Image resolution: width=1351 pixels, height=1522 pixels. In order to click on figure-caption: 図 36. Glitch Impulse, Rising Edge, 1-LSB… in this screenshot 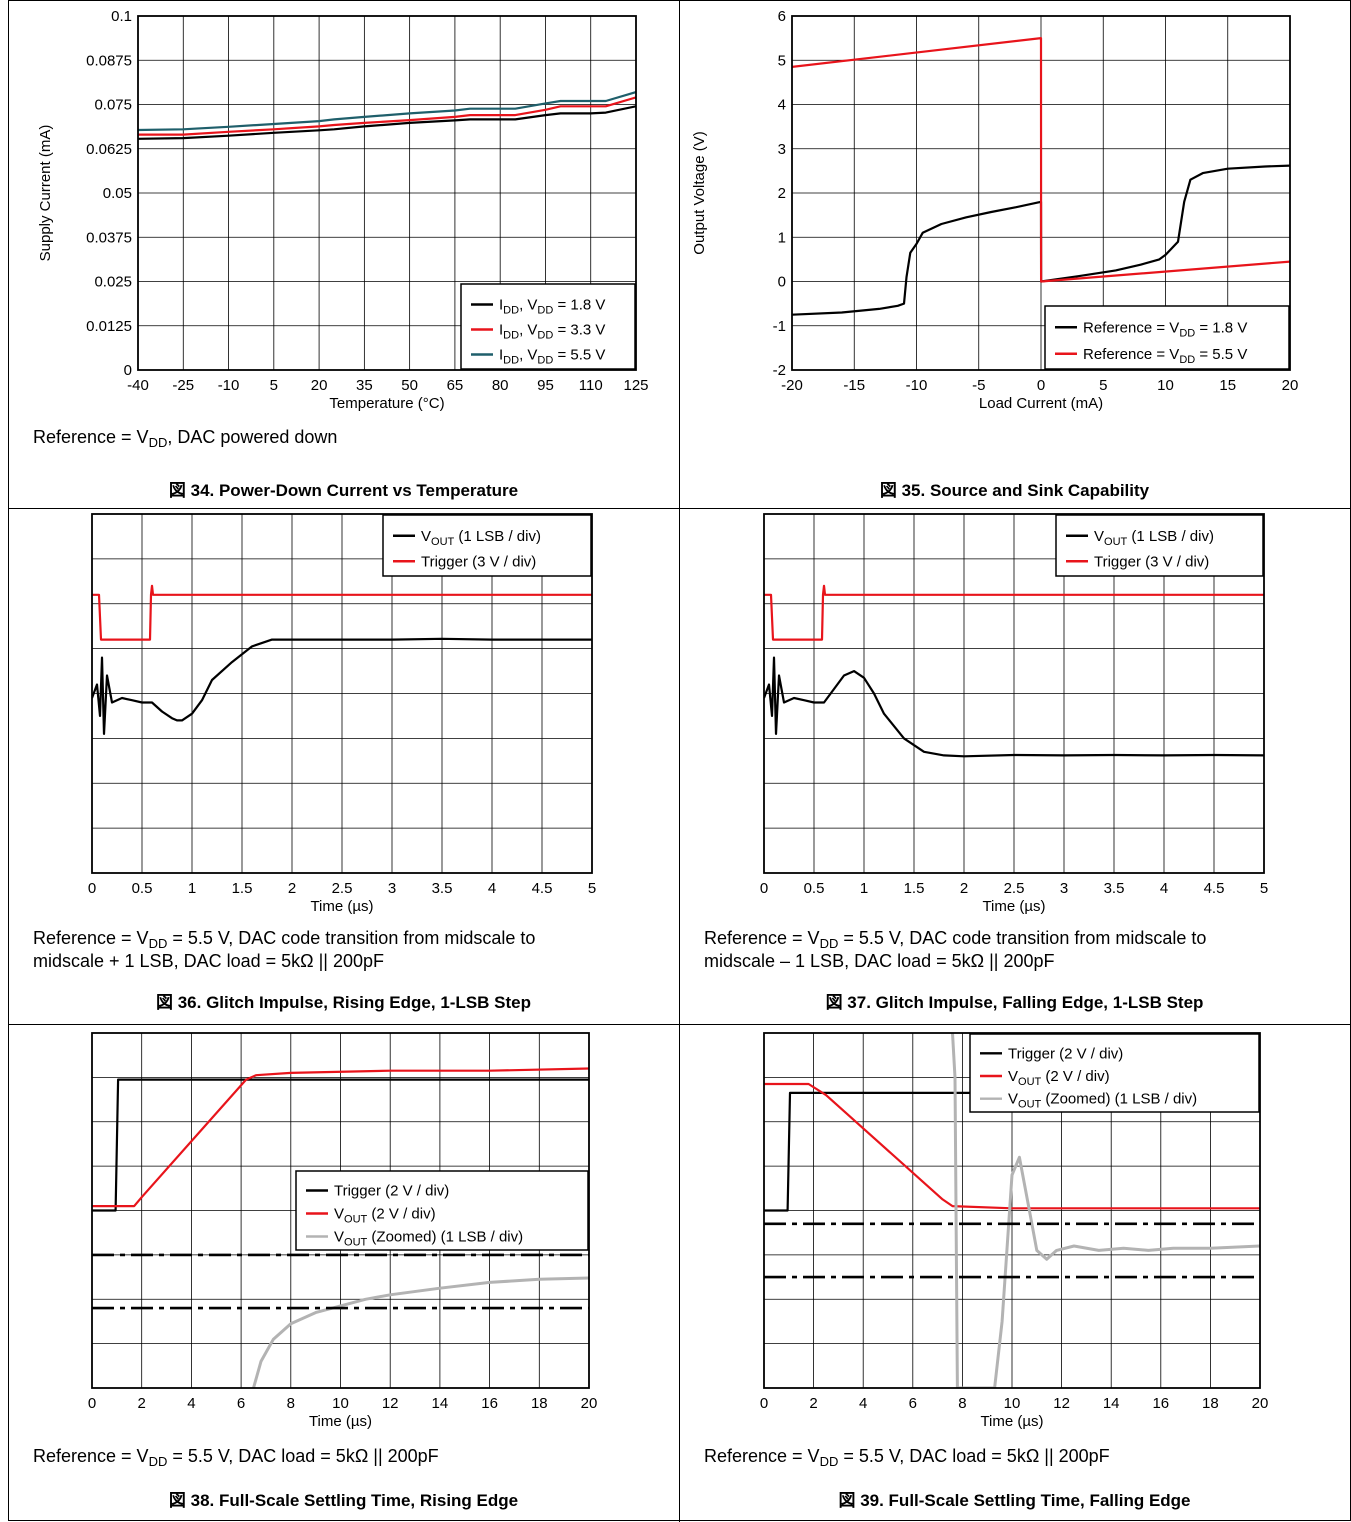, I will do `click(343, 1002)`.